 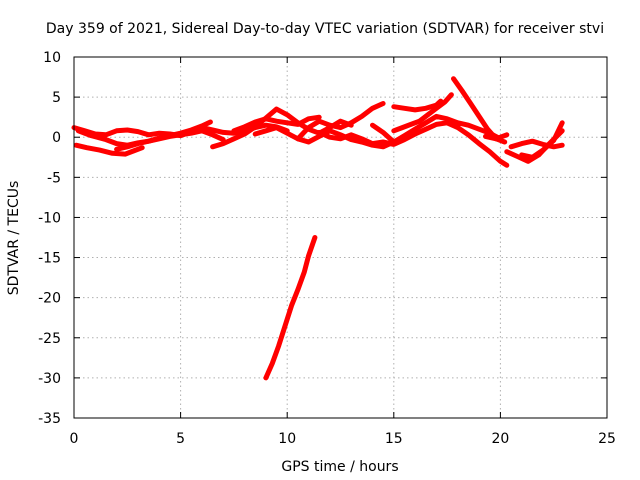 What do you see at coordinates (287, 439) in the screenshot?
I see `x-tick-label: 10` at bounding box center [287, 439].